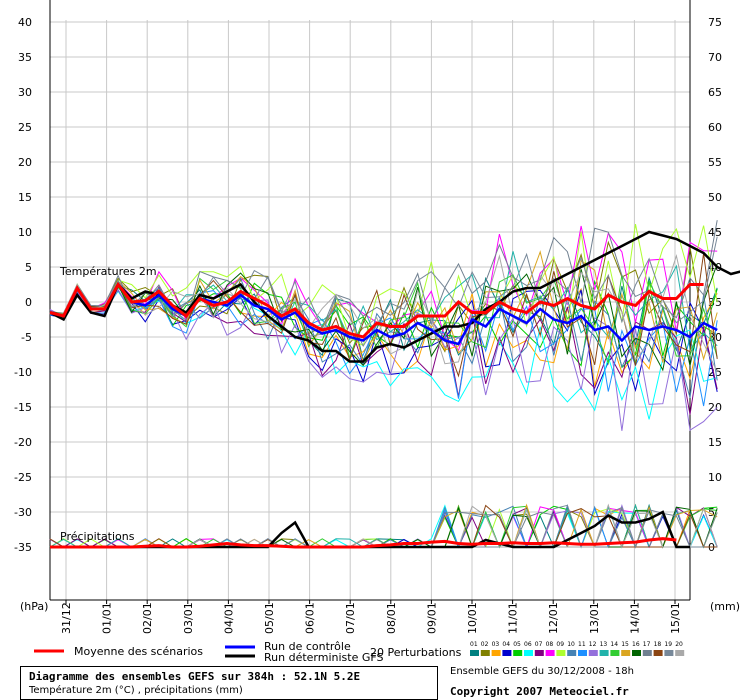 The width and height of the screenshot is (740, 700). Describe the element at coordinates (34, 606) in the screenshot. I see `left-unit-label: (hPa)` at that location.